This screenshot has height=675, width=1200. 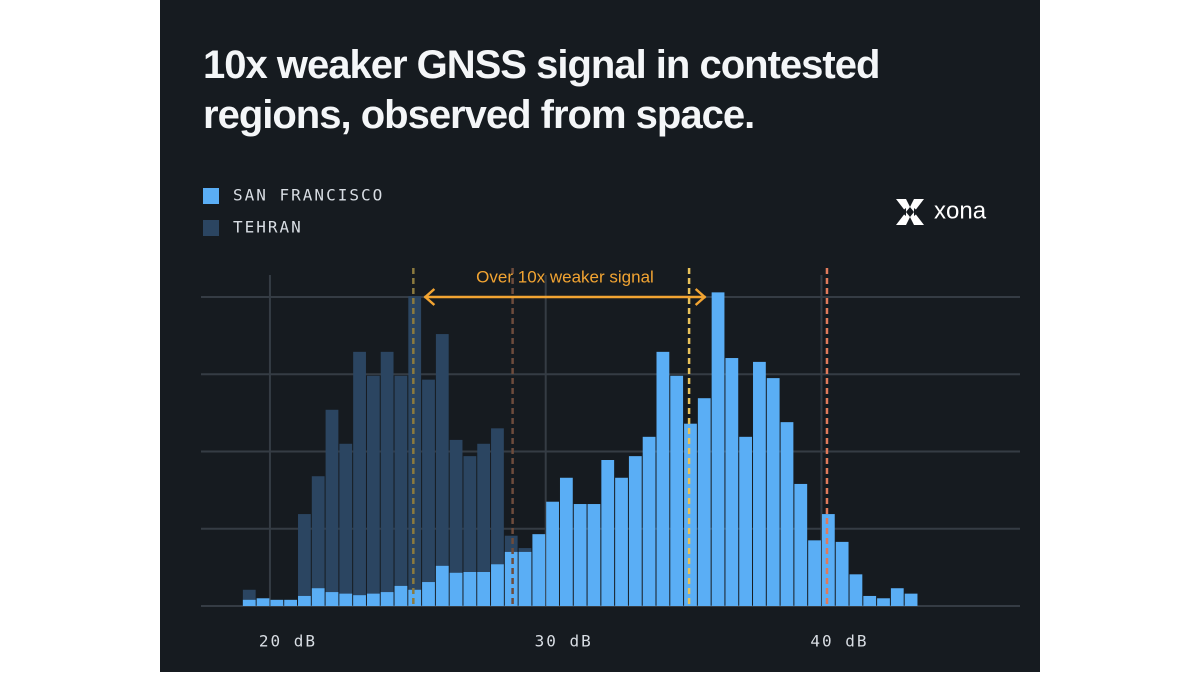 I want to click on legend-label: TEHRAN, so click(x=268, y=227).